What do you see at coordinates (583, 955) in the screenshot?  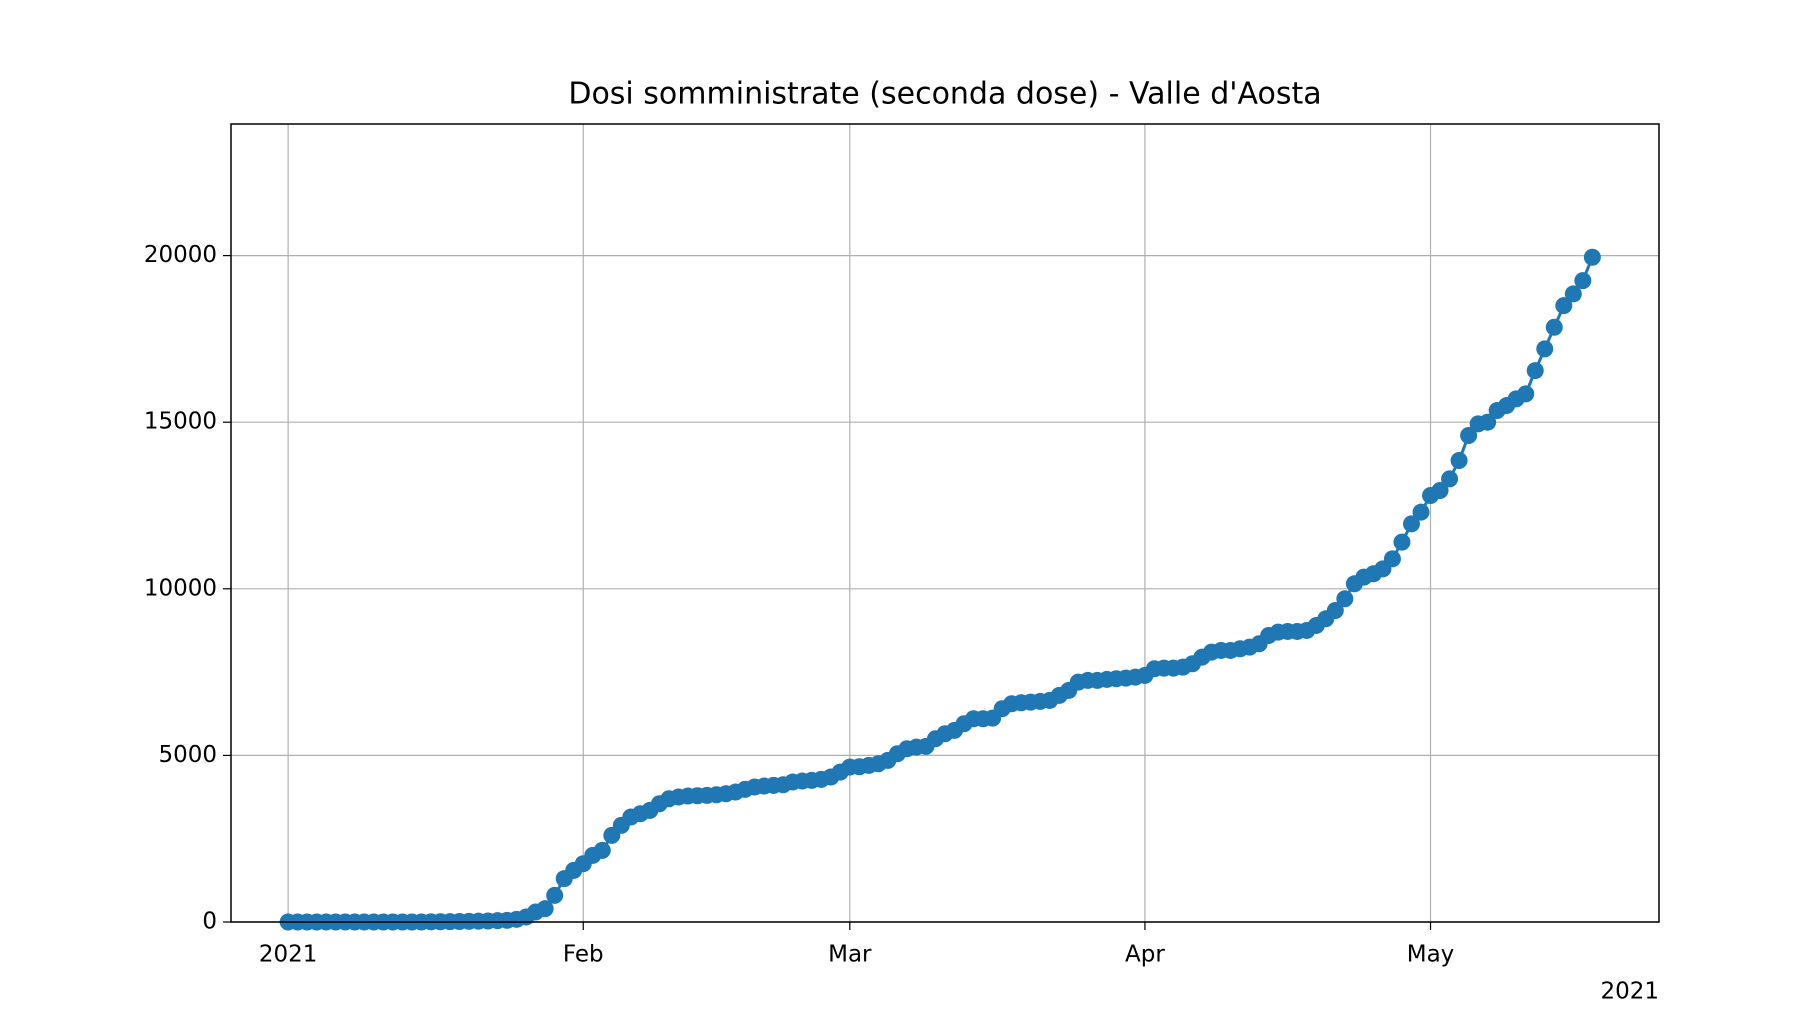 I see `x-tick-label: Feb` at bounding box center [583, 955].